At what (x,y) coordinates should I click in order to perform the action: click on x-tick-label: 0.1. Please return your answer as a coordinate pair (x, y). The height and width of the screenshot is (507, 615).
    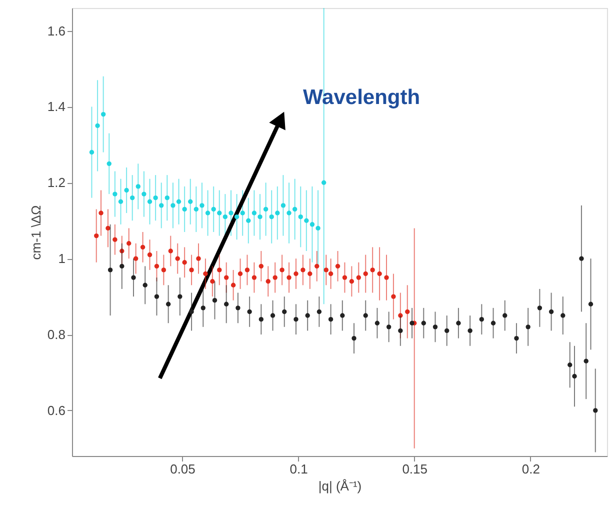
    Looking at the image, I should click on (299, 469).